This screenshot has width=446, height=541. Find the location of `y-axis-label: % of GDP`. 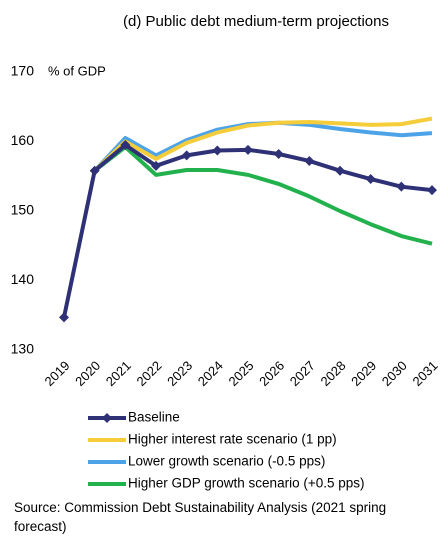

y-axis-label: % of GDP is located at coordinates (77, 70).